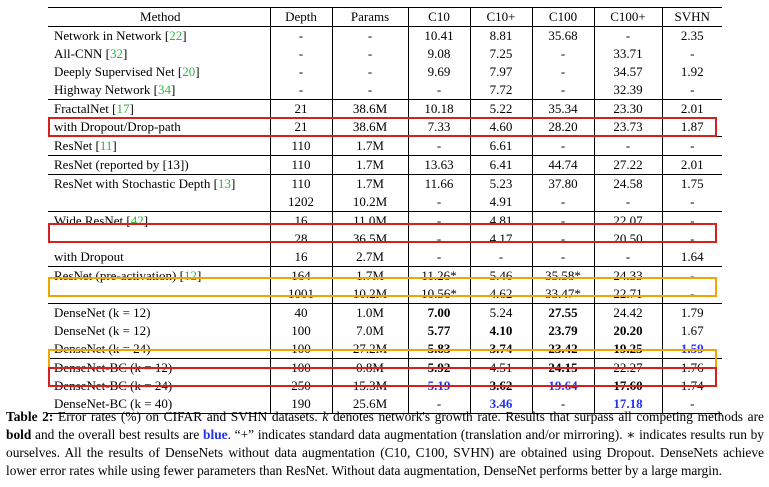  I want to click on method-name: DenseNet (k = 12), so click(102, 330).